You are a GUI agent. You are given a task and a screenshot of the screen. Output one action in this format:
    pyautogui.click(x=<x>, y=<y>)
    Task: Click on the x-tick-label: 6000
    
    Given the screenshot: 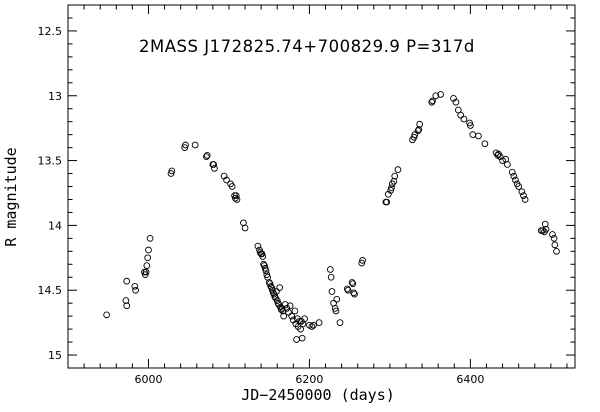 What is the action you would take?
    pyautogui.click(x=148, y=379)
    